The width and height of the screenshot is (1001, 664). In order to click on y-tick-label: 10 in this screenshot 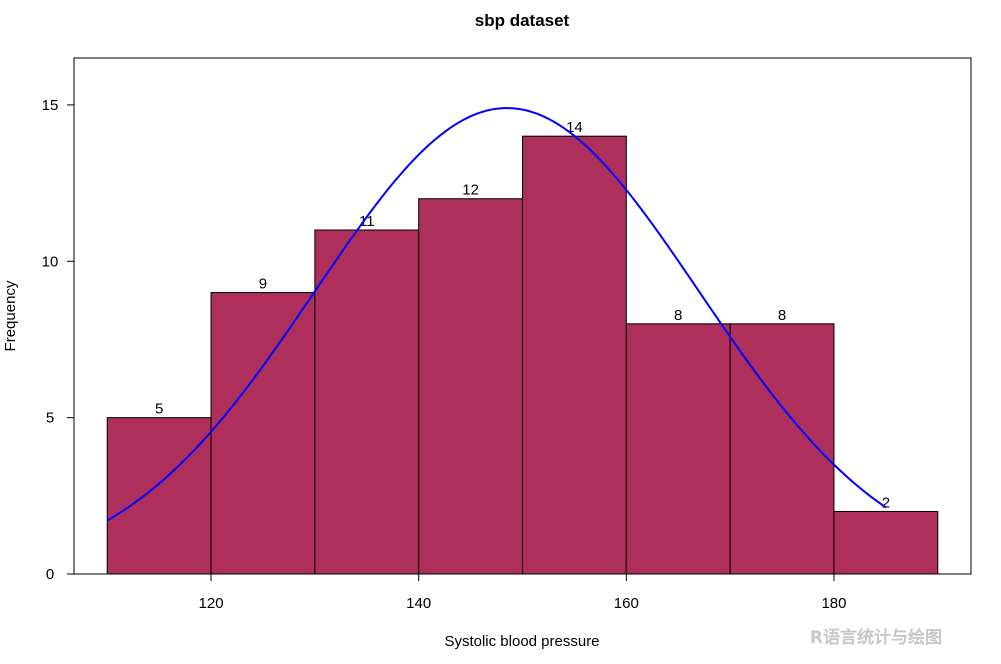, I will do `click(50, 261)`.